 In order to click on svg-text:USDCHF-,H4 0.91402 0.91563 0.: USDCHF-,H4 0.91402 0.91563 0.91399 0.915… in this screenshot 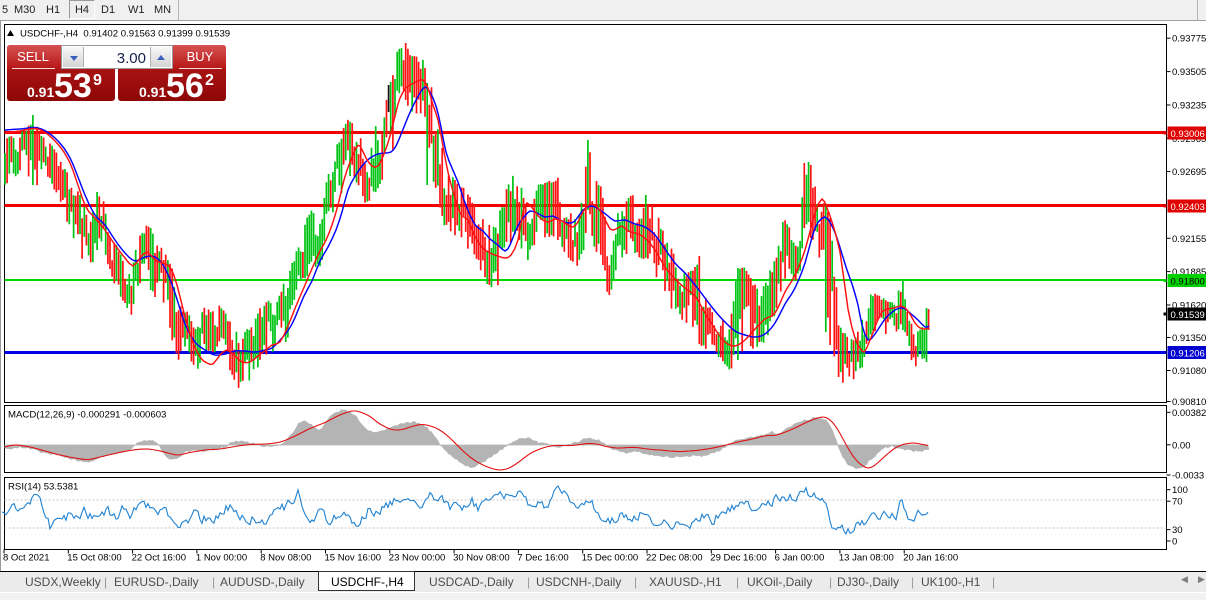, I will do `click(125, 34)`.